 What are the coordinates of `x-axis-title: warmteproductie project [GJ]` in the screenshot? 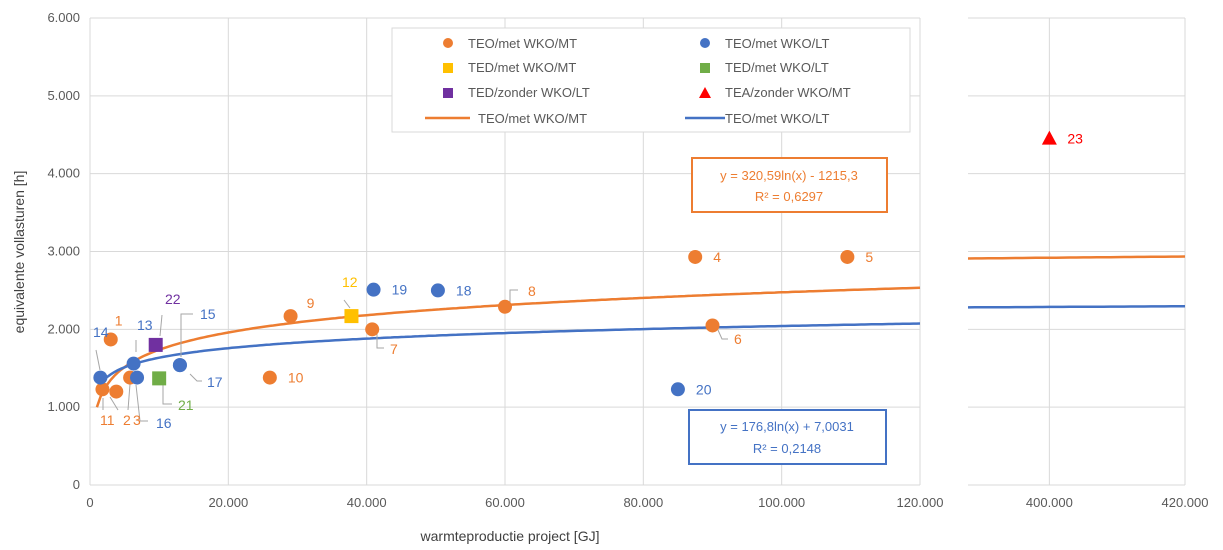 It's located at (510, 536).